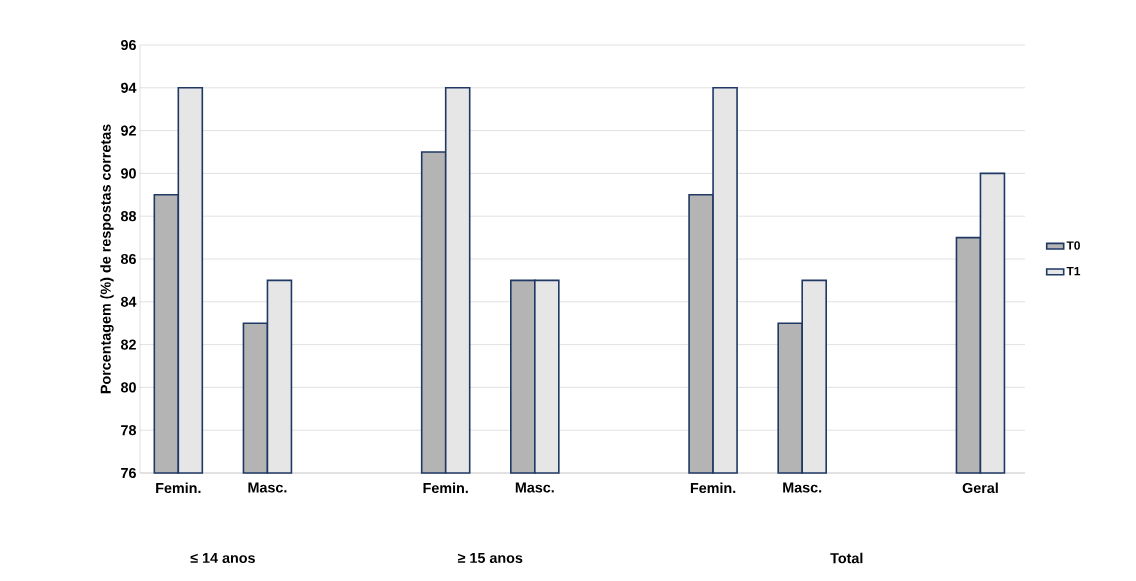 The width and height of the screenshot is (1136, 581). I want to click on y-tick-label: 88, so click(128, 216).